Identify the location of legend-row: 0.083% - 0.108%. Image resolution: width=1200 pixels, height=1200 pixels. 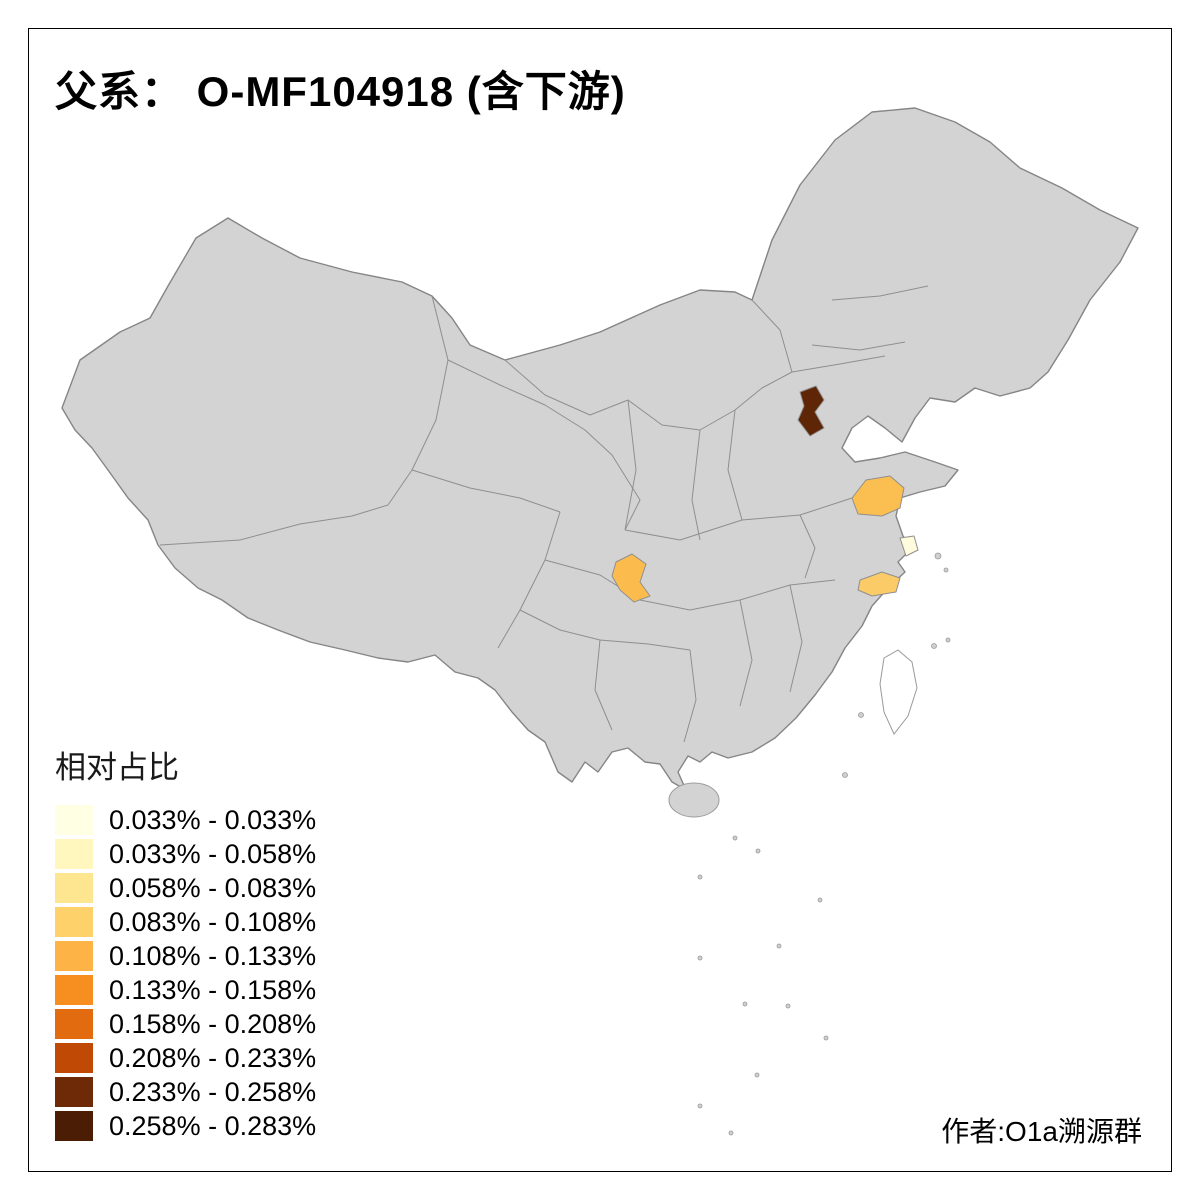
(185, 922).